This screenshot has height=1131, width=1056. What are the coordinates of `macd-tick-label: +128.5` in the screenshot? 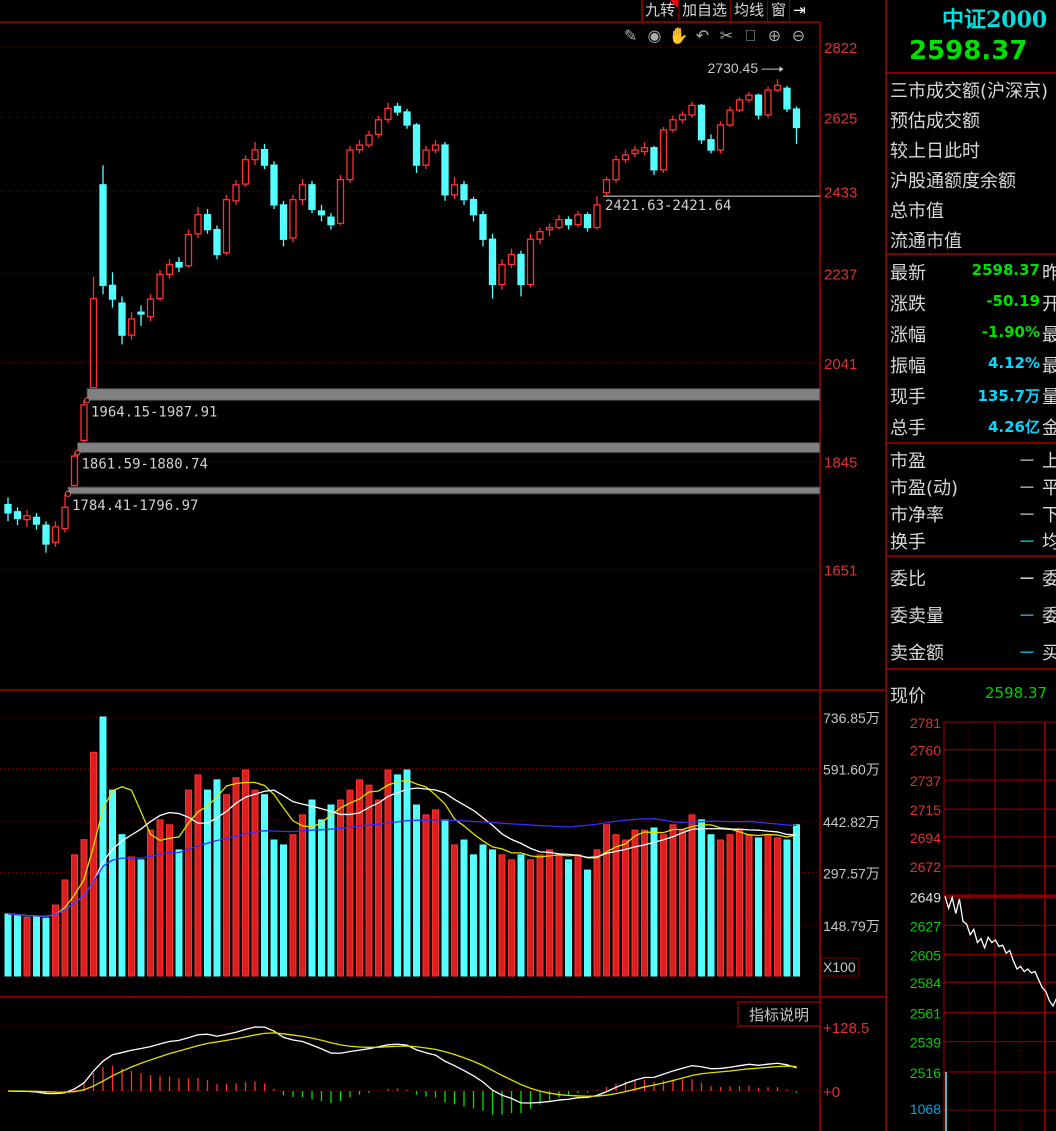 It's located at (846, 1028).